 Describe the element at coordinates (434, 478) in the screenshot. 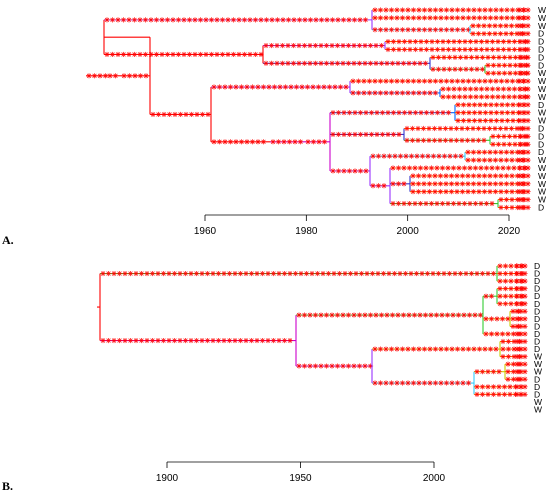

I see `axis-tick-label: 2000` at that location.